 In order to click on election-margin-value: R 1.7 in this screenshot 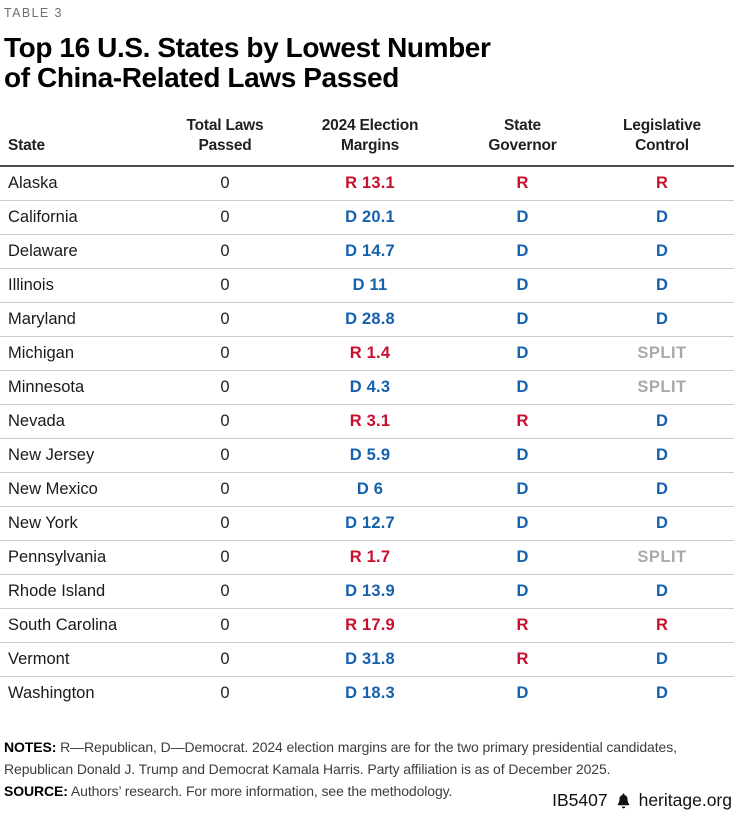, I will do `click(370, 557)`.